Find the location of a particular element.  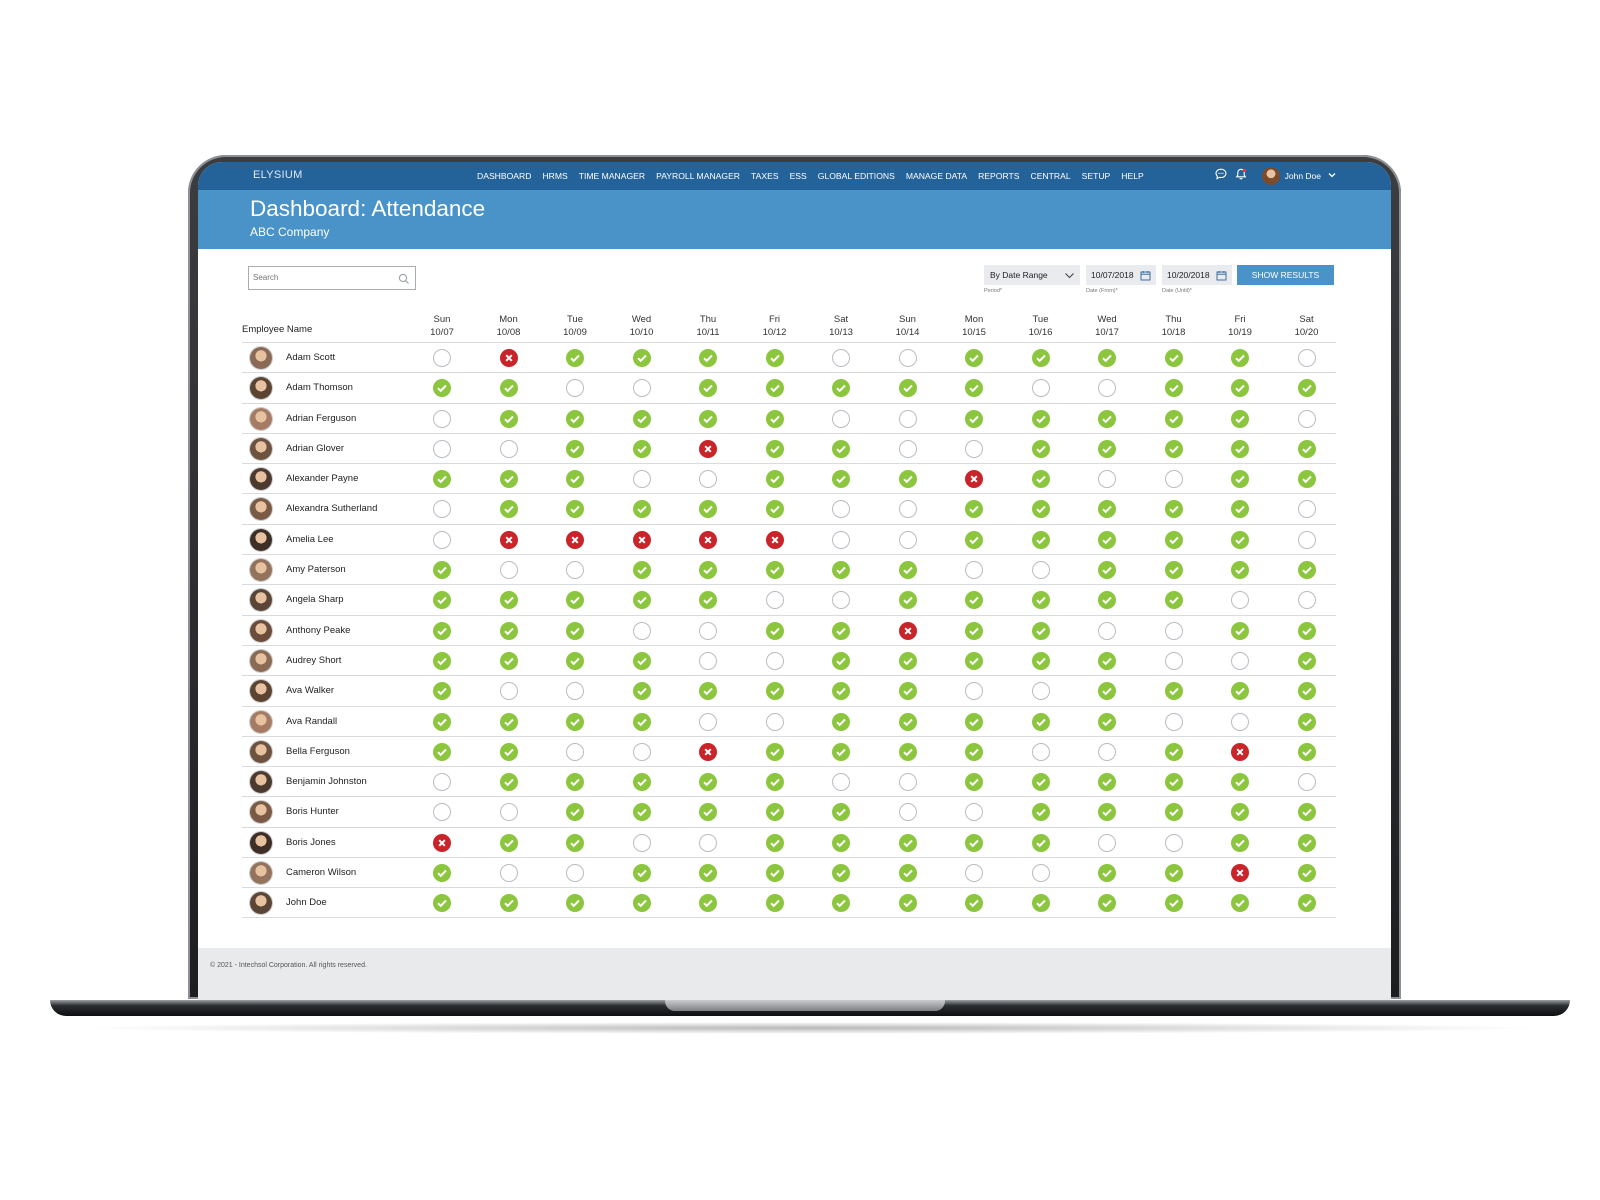

employee-name: Benjamin Johnston is located at coordinates (326, 782).